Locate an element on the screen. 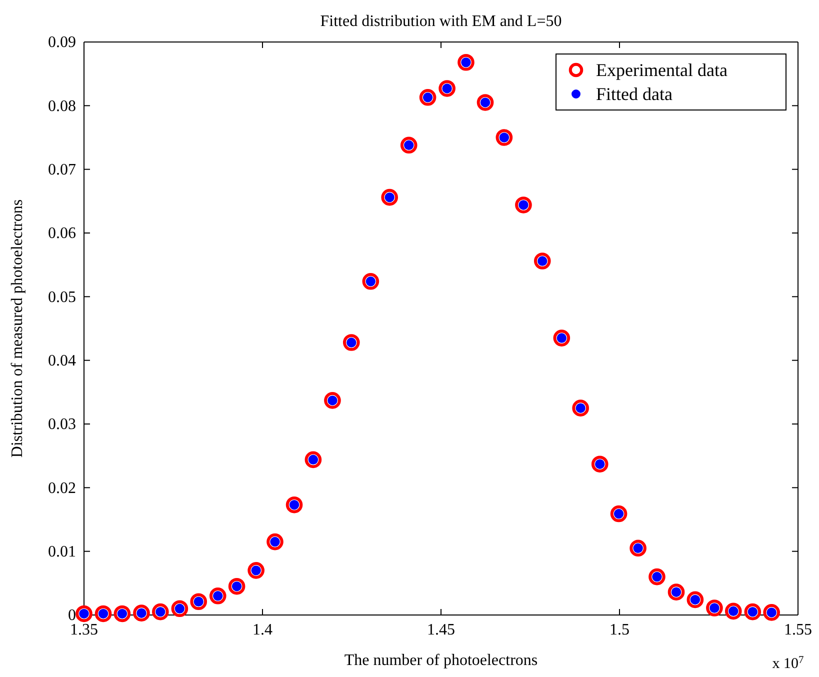 The image size is (819, 677). y-tick-label: 0.02 is located at coordinates (62, 488).